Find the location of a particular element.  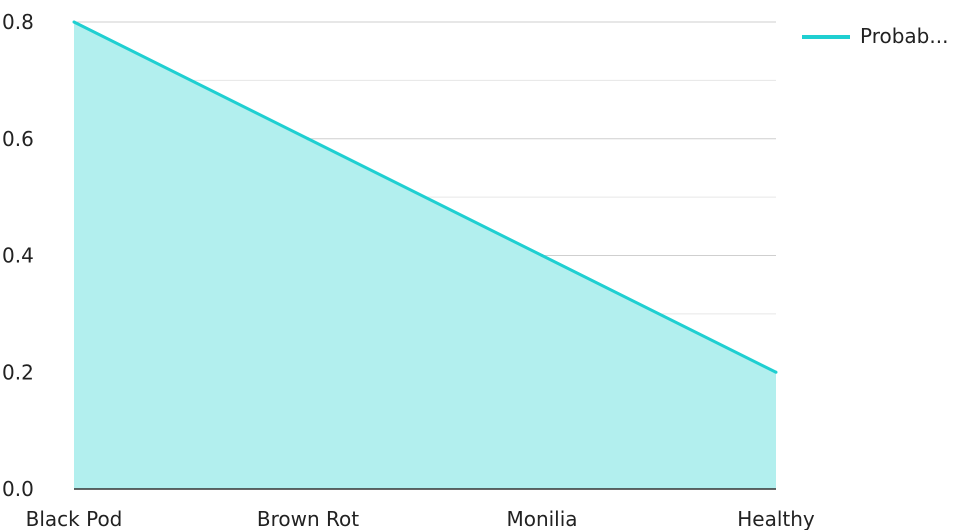

x-tick-label-healthy: Healthy is located at coordinates (776, 518).